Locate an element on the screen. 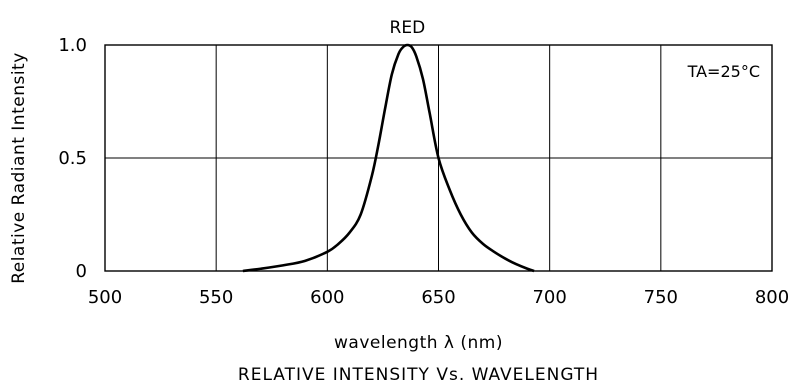 The image size is (803, 387). y-tick-label: 0.5 is located at coordinates (72, 158).